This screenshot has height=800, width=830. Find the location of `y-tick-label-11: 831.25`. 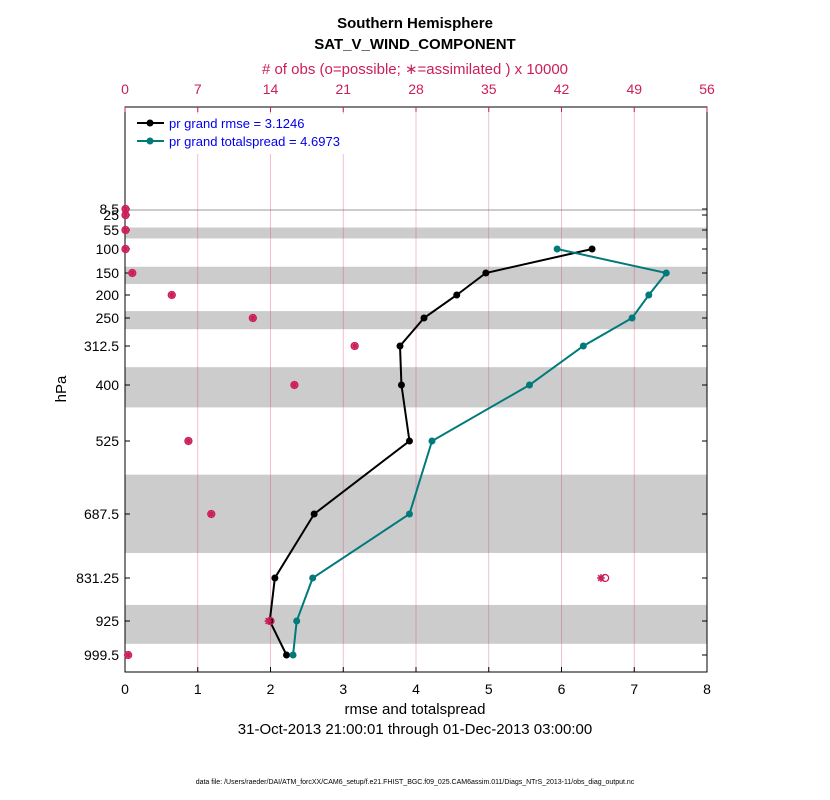

y-tick-label-11: 831.25 is located at coordinates (97, 578).